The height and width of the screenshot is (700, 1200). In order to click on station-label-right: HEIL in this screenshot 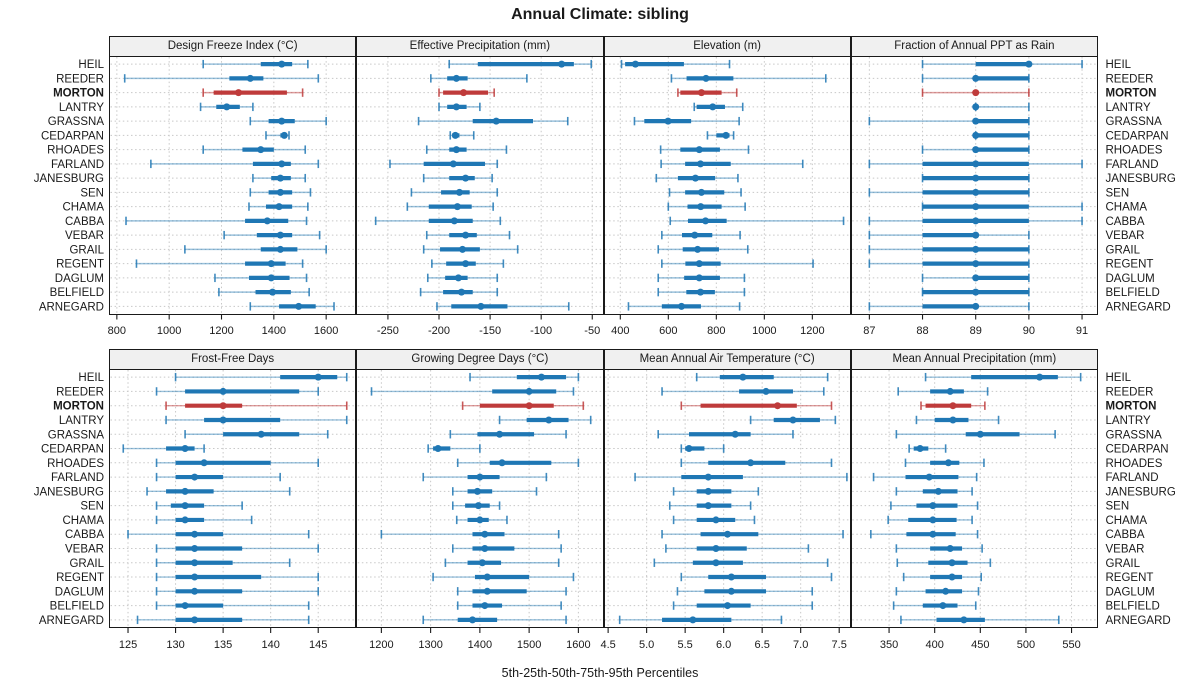, I will do `click(1119, 378)`.